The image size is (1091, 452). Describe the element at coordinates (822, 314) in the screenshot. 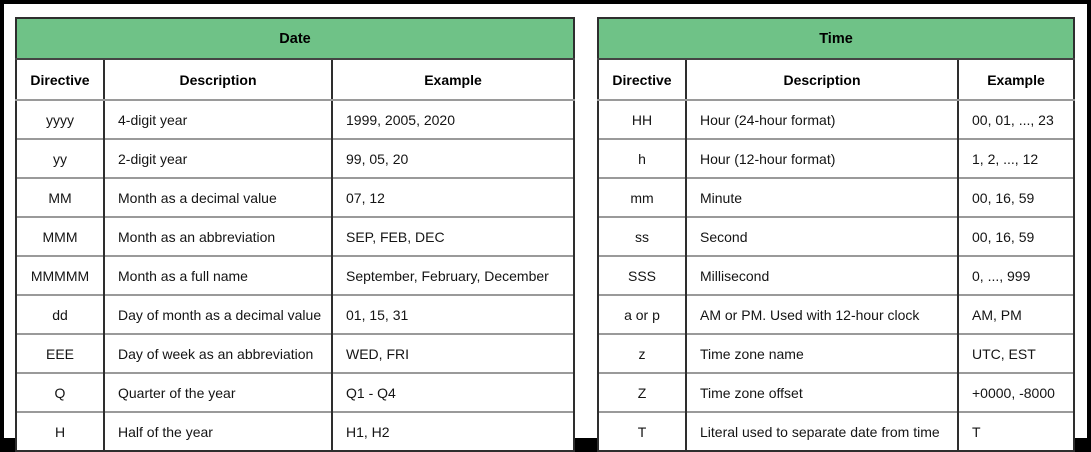

I see `description-cell: AM or PM. Used with 12-hour clock` at that location.